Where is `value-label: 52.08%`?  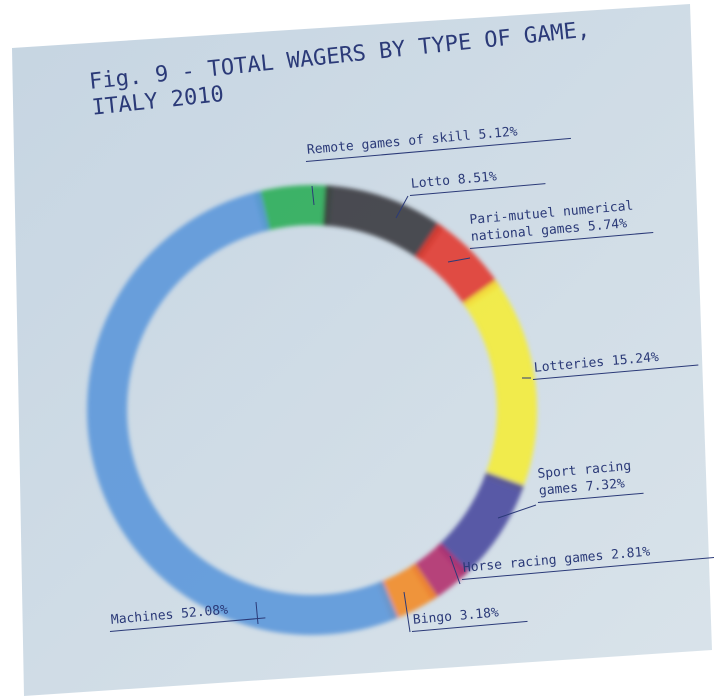 value-label: 52.08% is located at coordinates (204, 612).